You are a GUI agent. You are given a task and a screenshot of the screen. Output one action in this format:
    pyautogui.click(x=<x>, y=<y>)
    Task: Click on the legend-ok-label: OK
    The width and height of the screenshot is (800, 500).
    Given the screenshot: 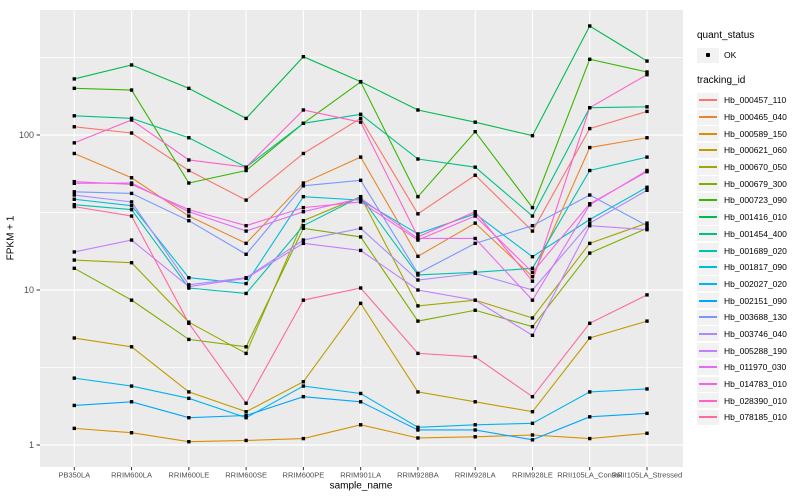 What is the action you would take?
    pyautogui.click(x=730, y=55)
    